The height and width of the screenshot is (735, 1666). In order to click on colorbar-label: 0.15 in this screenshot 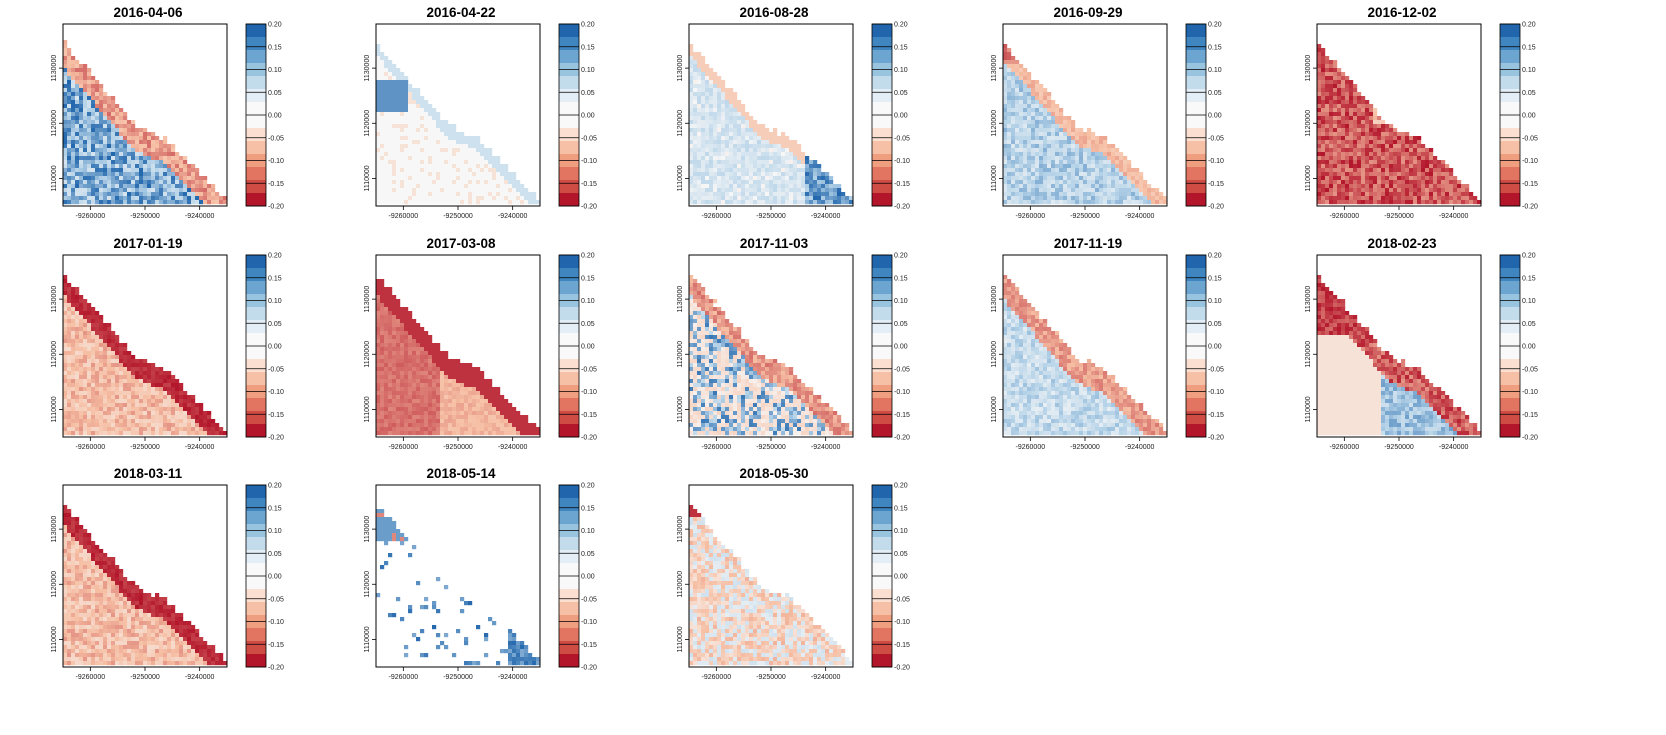, I will do `click(1529, 47)`.